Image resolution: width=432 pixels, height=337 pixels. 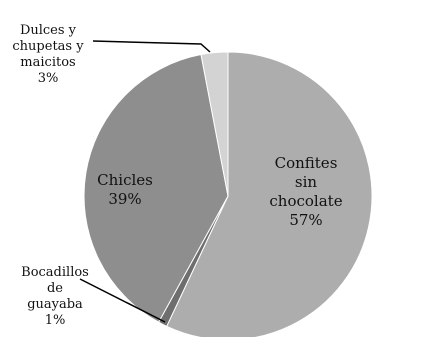 I want to click on slice-label-line: Confites, so click(x=306, y=163).